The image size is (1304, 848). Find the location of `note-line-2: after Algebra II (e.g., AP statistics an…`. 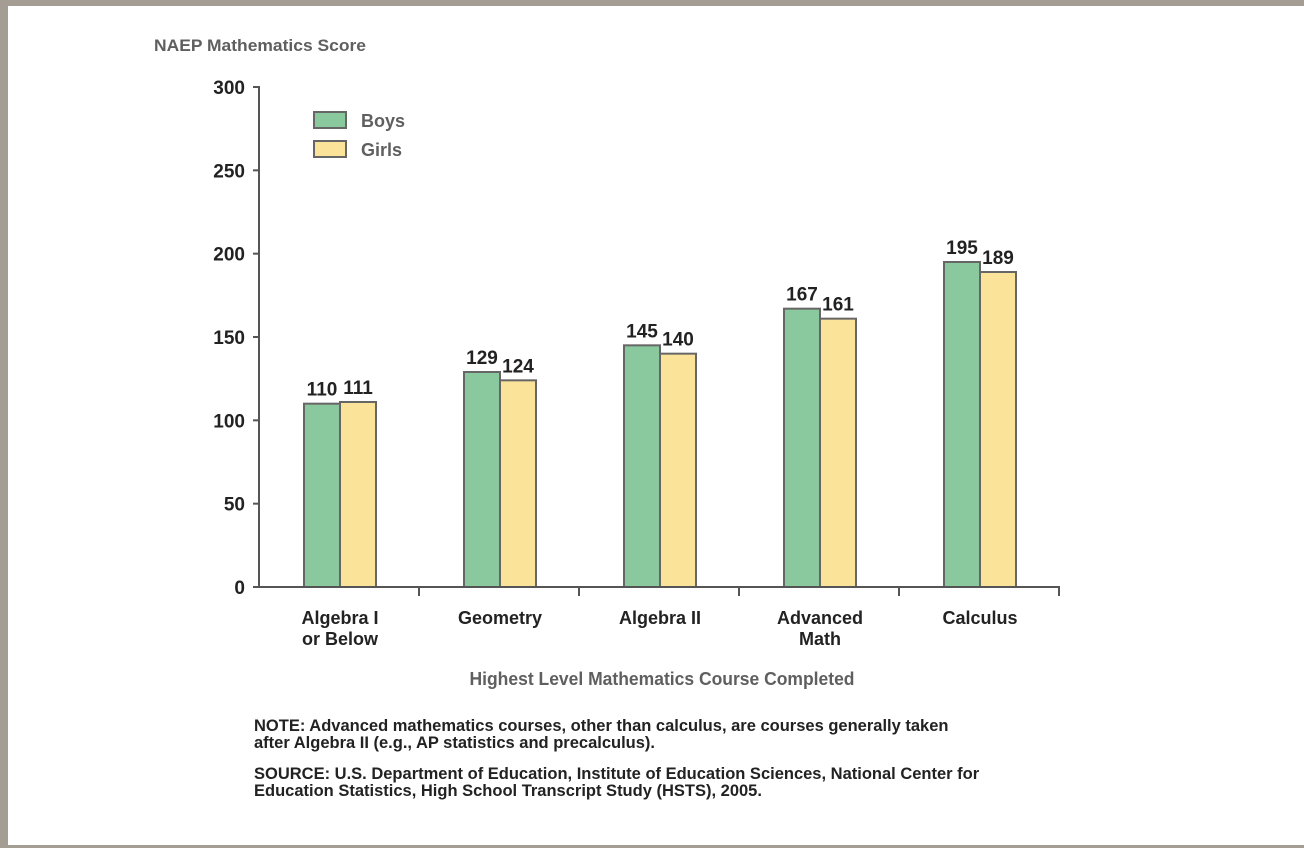

note-line-2: after Algebra II (e.g., AP statistics an… is located at coordinates (455, 743).